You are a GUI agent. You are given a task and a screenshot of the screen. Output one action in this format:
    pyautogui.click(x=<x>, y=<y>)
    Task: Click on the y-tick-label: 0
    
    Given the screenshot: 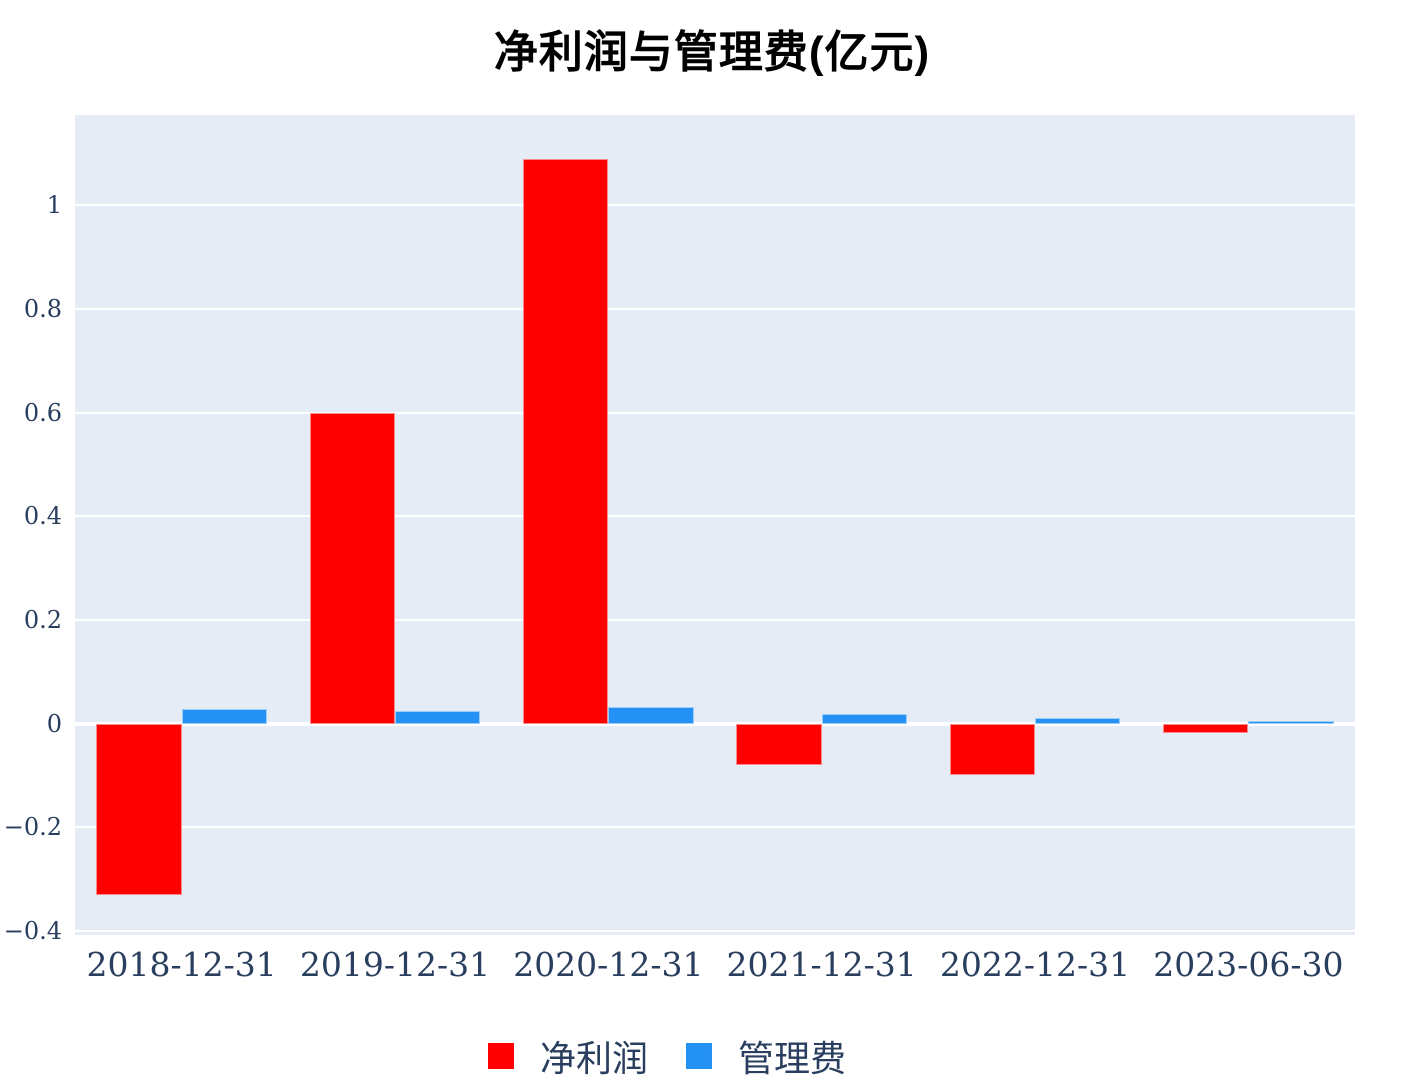 What is the action you would take?
    pyautogui.click(x=54, y=723)
    